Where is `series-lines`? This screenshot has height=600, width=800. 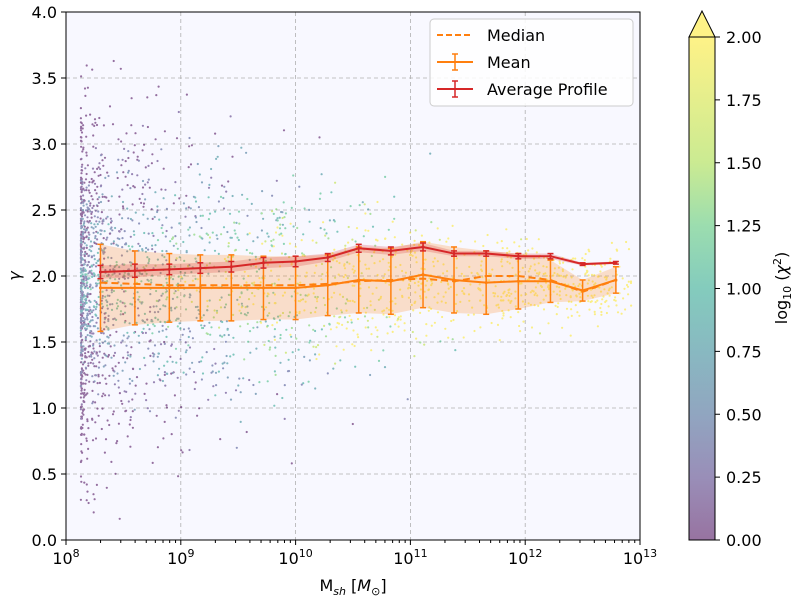 series-lines is located at coordinates (358, 286).